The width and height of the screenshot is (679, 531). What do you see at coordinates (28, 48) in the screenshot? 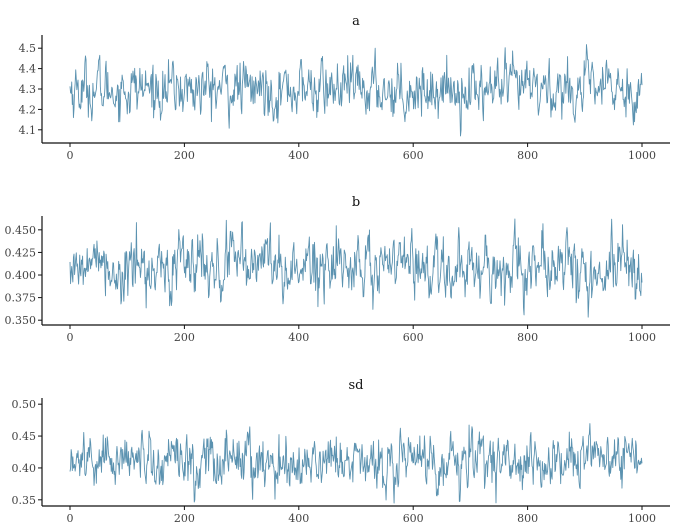
I see `y-tick-label: 4.5` at bounding box center [28, 48].